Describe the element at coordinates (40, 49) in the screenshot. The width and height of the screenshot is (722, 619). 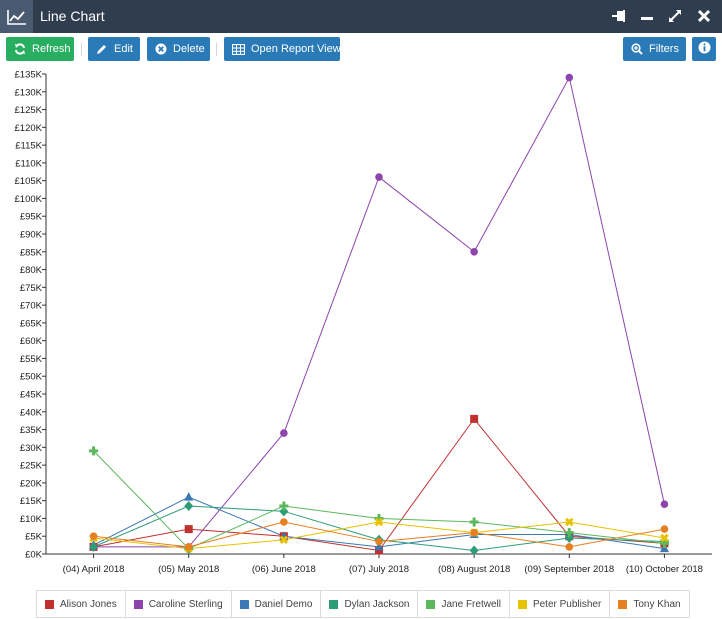
I see `refresh-button: Refresh` at that location.